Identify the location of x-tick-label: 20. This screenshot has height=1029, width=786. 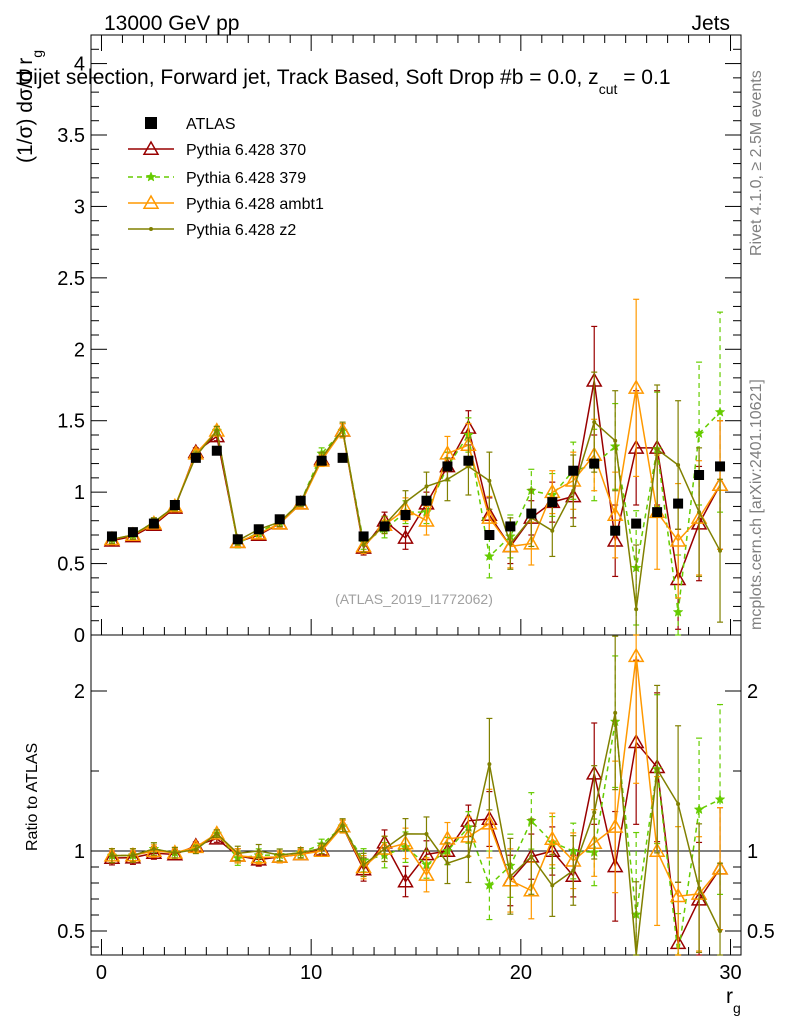
(521, 973).